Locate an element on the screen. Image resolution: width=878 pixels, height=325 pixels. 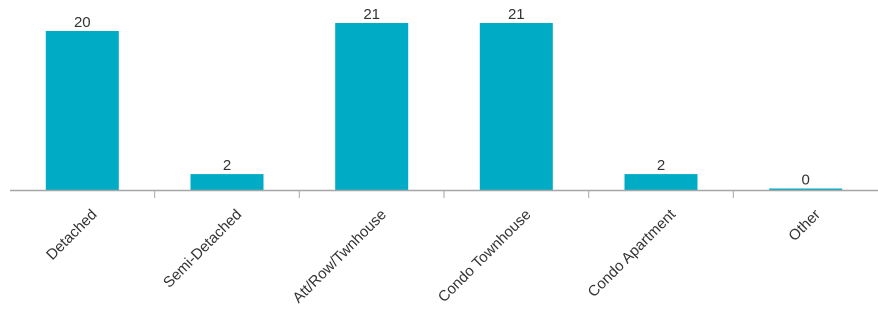
tick-label-condo-townhouse: Condo Townhouse is located at coordinates (485, 256).